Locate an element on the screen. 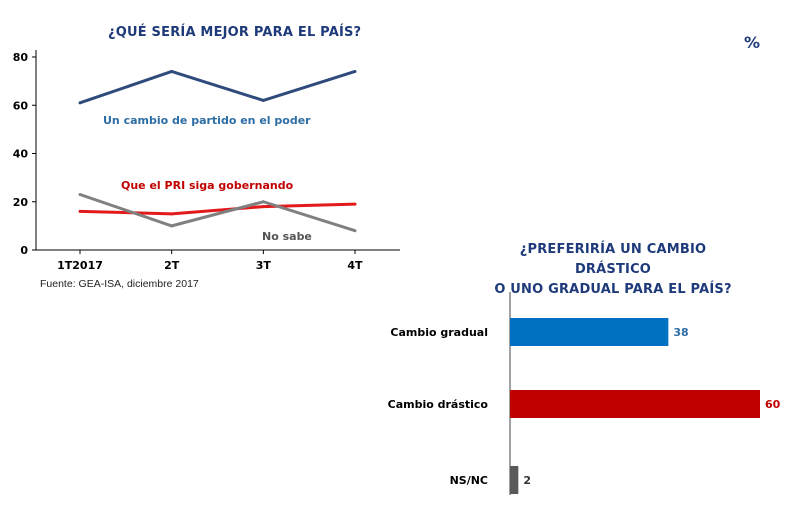 Image resolution: width=800 pixels, height=505 pixels. bar-category-label: Cambio drástico is located at coordinates (438, 404).